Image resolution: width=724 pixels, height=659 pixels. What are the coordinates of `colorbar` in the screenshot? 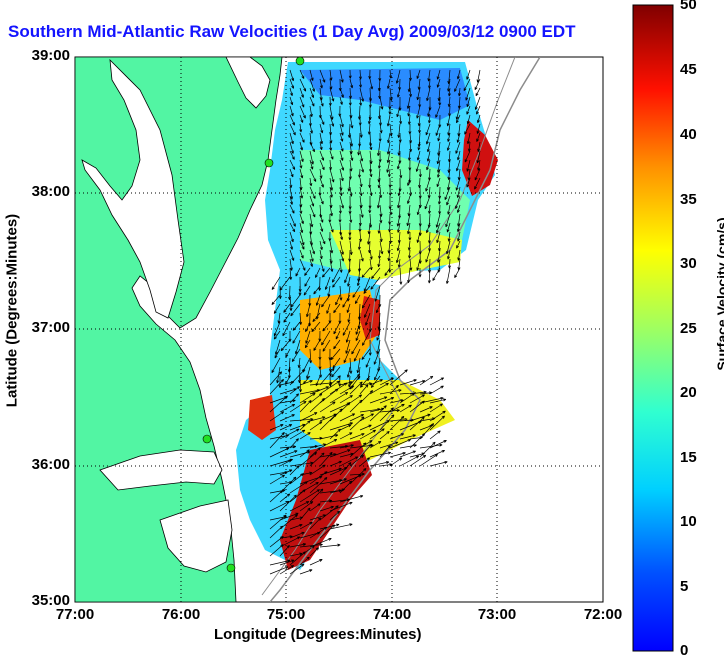 It's located at (653, 328).